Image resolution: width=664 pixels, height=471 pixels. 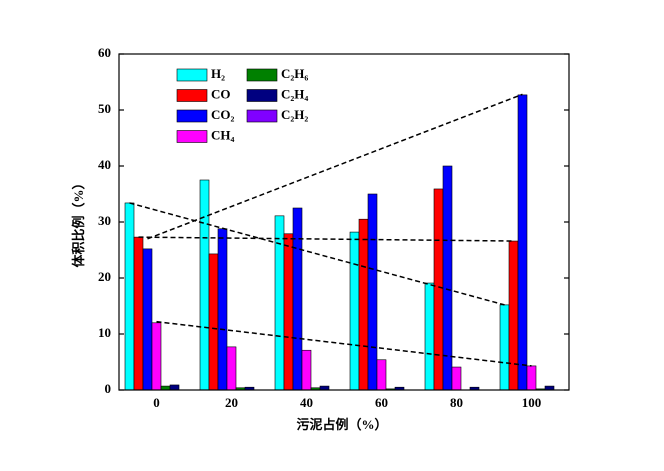 I want to click on y-tick-label: 50, so click(x=104, y=108).